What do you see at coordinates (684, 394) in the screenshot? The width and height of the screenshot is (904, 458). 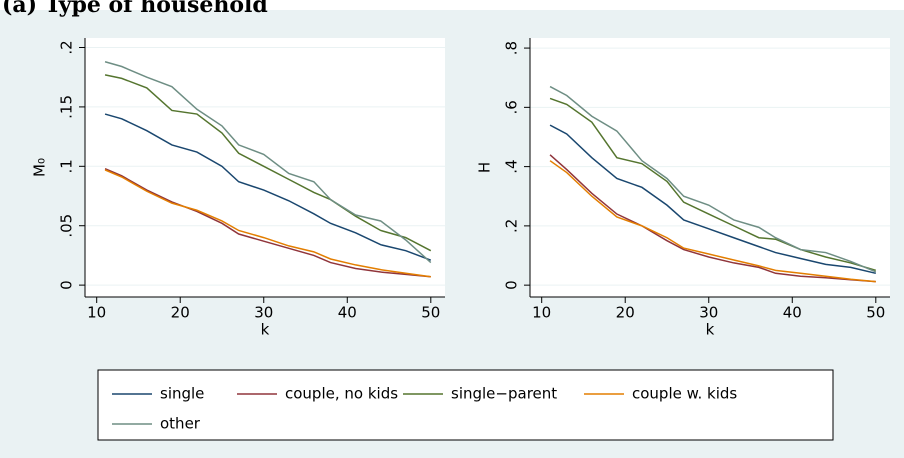 I see `legend-label: couple w. kids` at bounding box center [684, 394].